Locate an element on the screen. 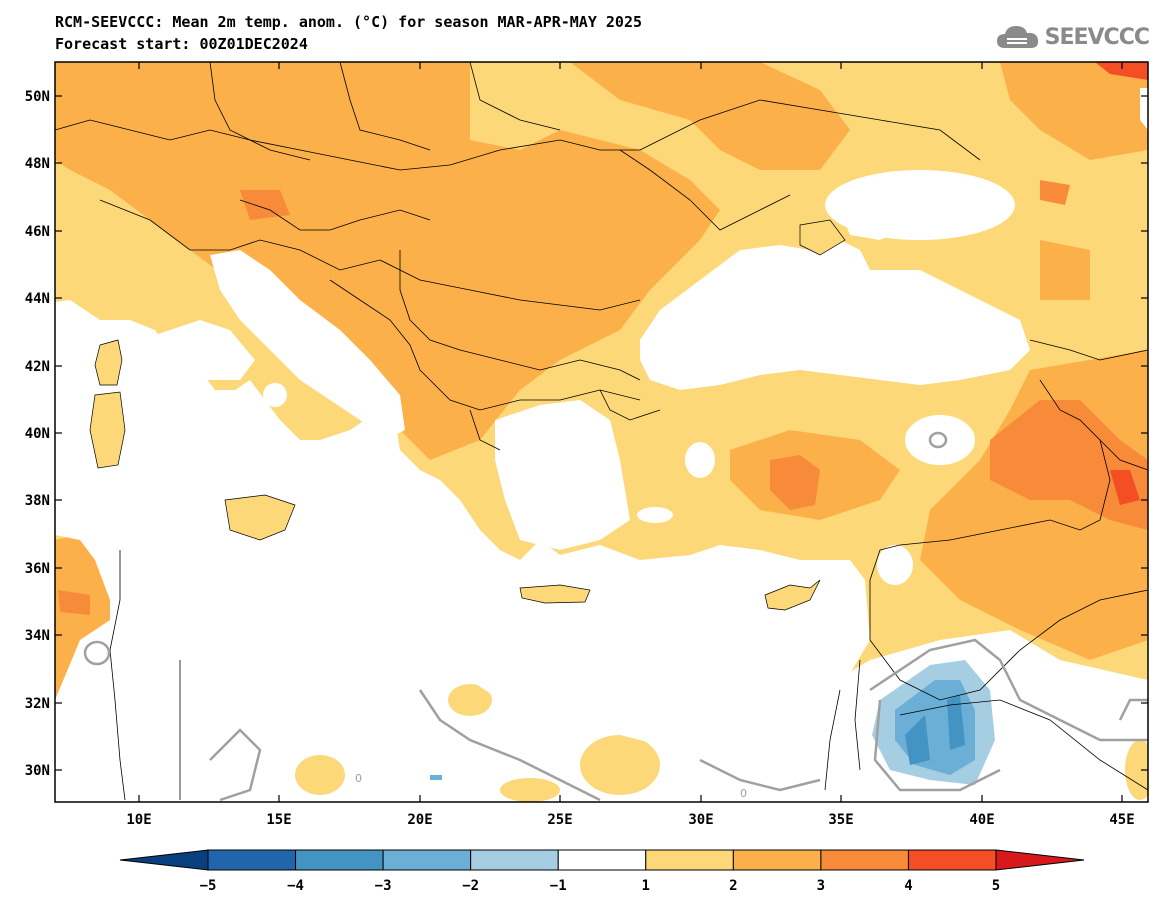 The width and height of the screenshot is (1165, 907). lat-label: 42N is located at coordinates (37, 367).